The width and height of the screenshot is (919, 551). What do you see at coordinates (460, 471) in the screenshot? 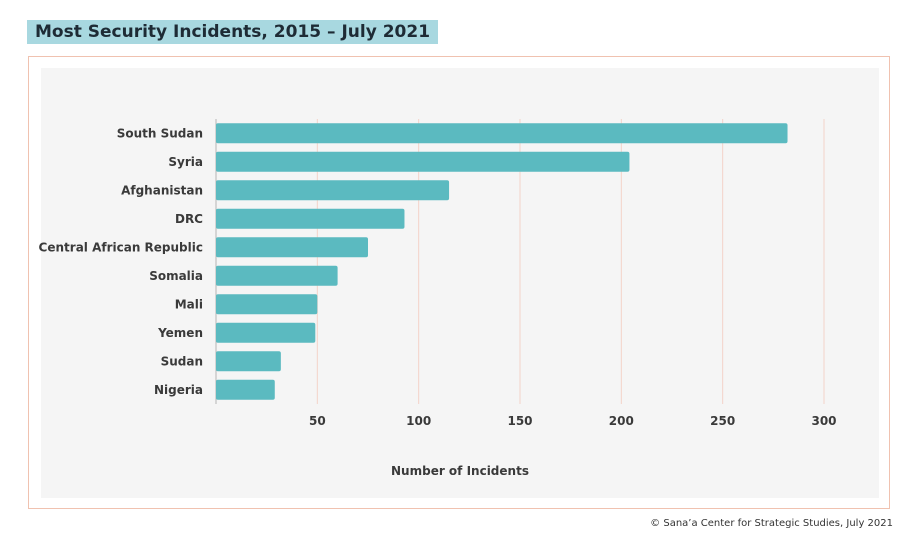
I see `x-axis-label: Number of Incidents` at bounding box center [460, 471].